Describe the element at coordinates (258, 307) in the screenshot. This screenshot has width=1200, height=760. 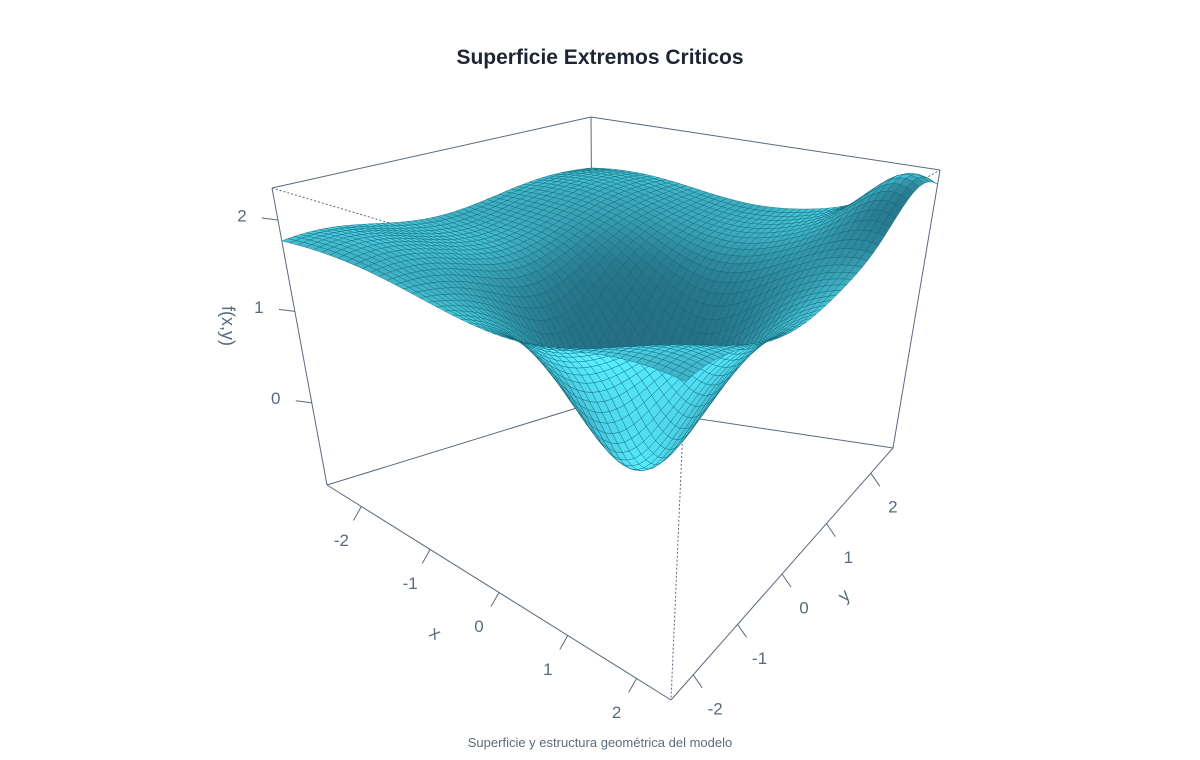
I see `z-tick-label: 1` at that location.